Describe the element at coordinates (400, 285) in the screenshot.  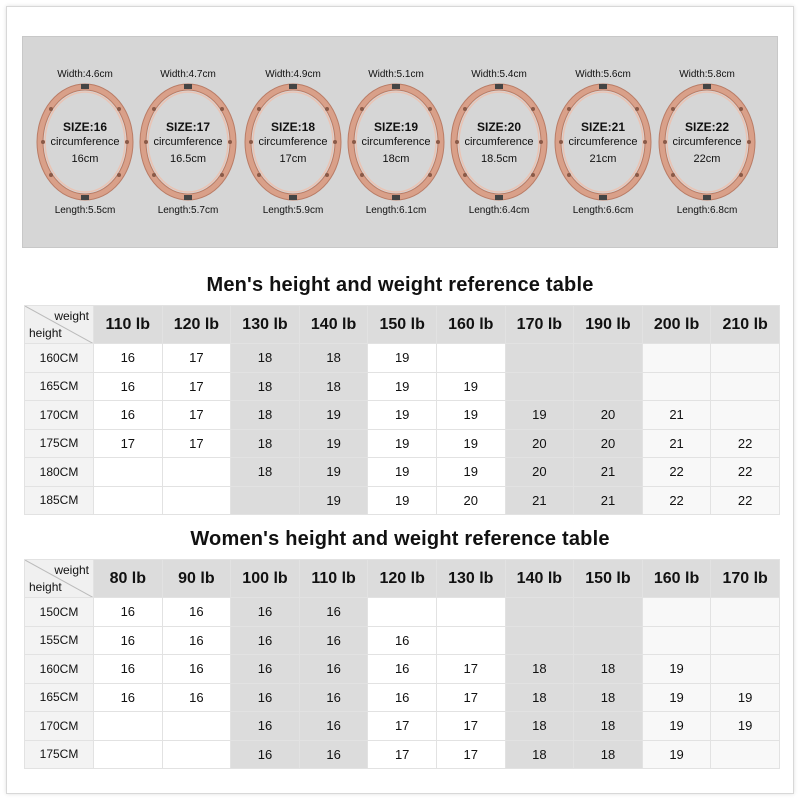
I see `men-table-title: Men's height and weight reference table` at that location.